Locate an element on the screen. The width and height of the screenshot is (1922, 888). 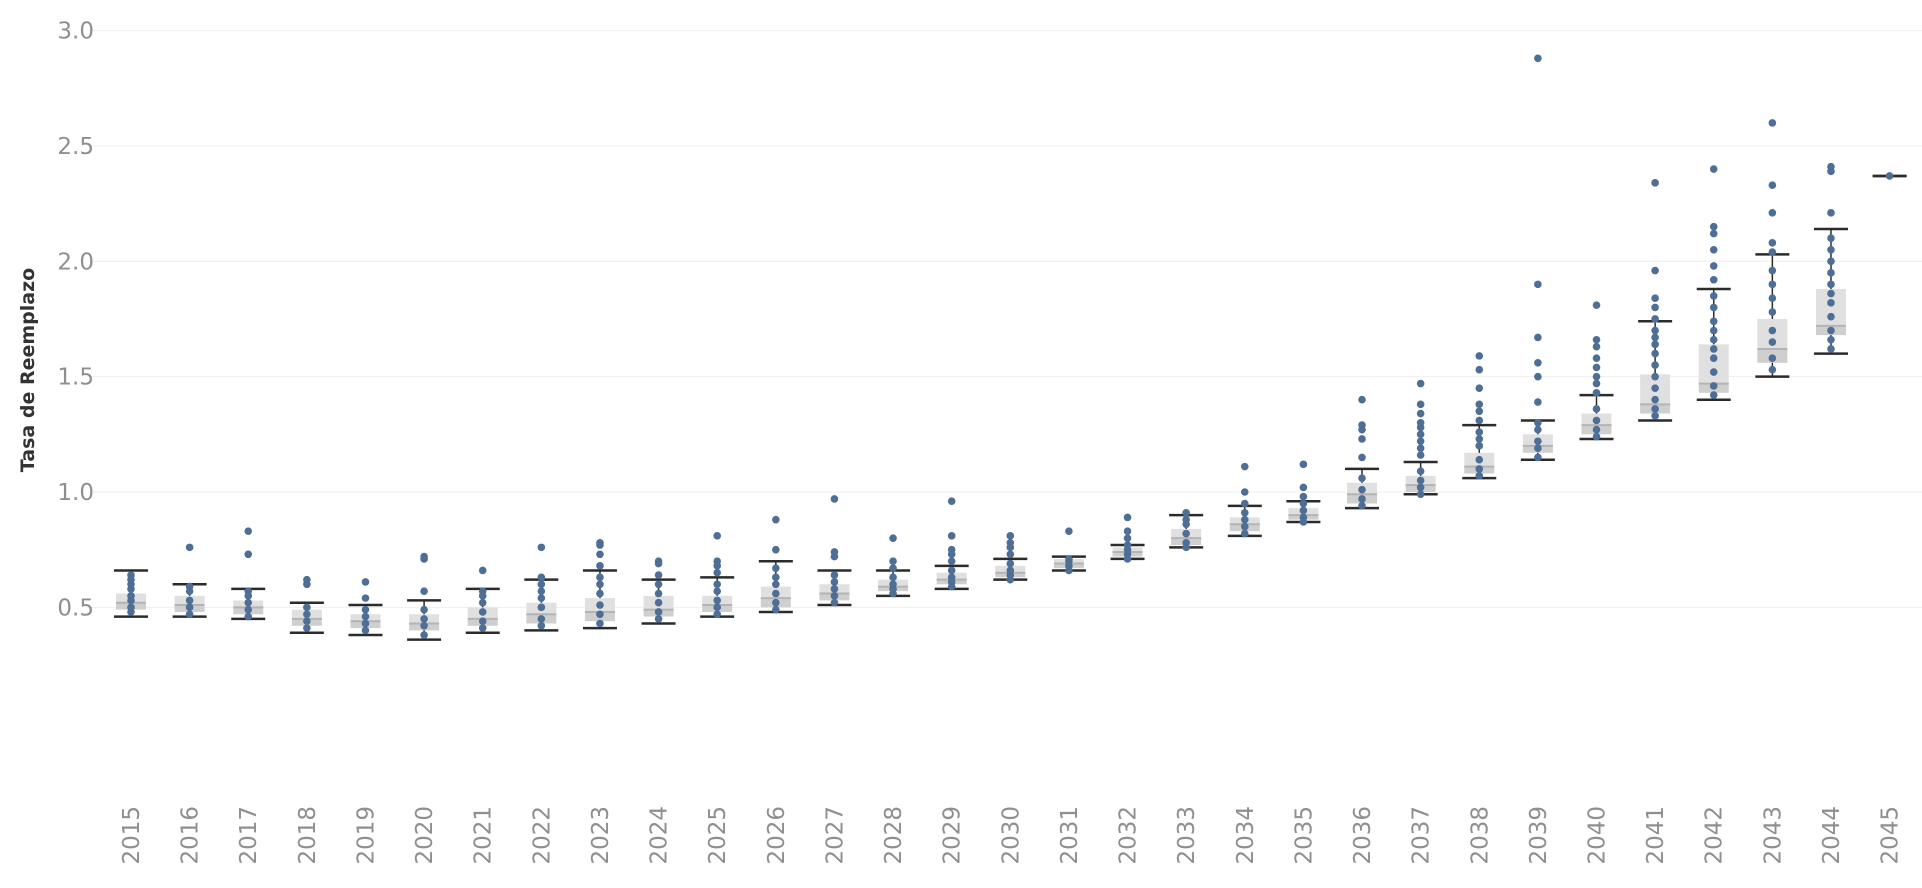
x-tick-label: 2023 is located at coordinates (601, 835).